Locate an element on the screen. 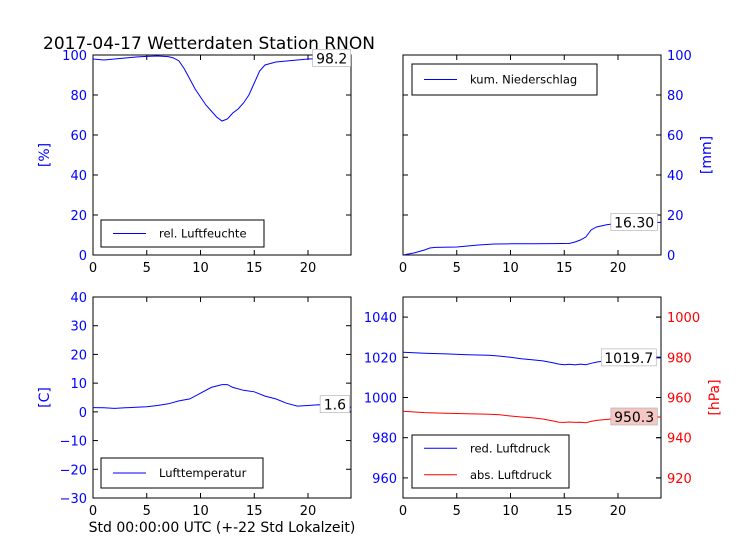 The height and width of the screenshot is (552, 736). y-tick-label: 980 is located at coordinates (384, 439).